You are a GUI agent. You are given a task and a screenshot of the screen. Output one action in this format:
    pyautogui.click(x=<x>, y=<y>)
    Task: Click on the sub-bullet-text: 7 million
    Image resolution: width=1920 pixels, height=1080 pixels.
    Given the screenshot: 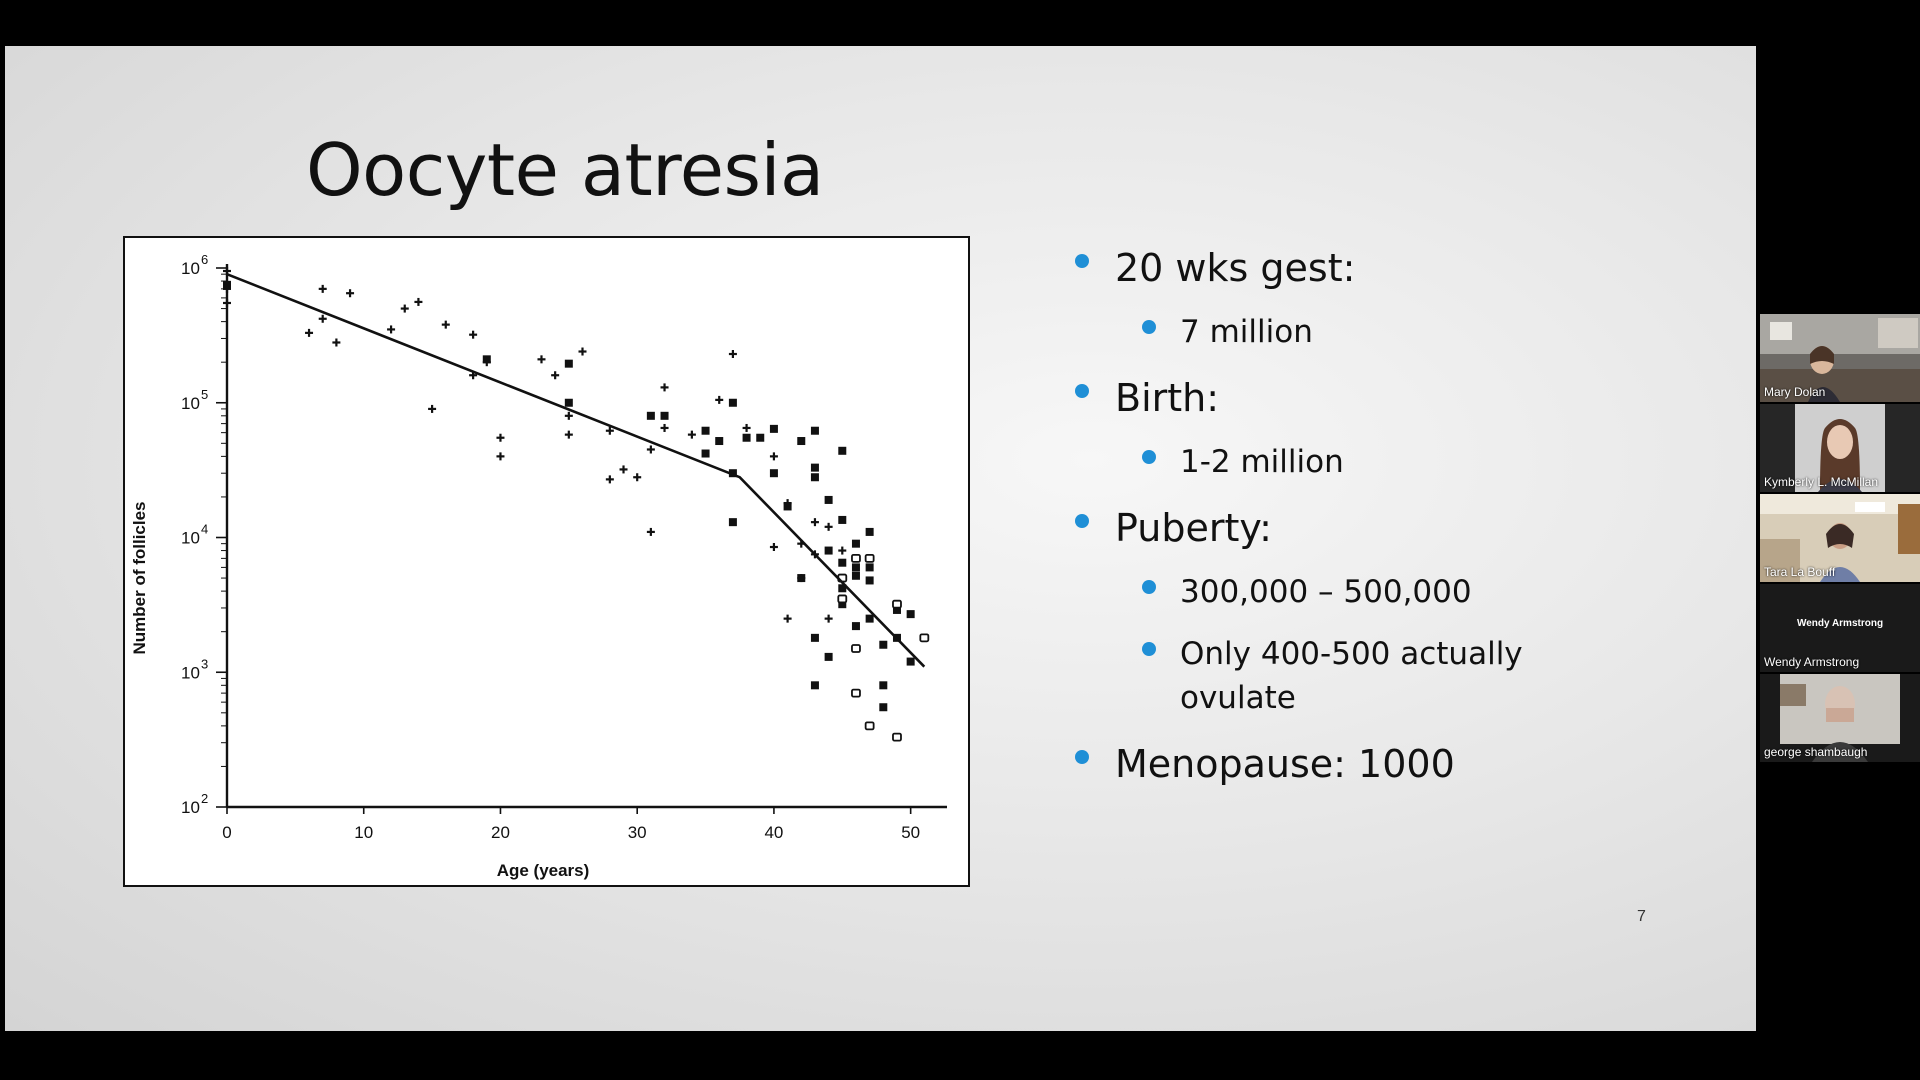 What is the action you would take?
    pyautogui.click(x=1246, y=332)
    